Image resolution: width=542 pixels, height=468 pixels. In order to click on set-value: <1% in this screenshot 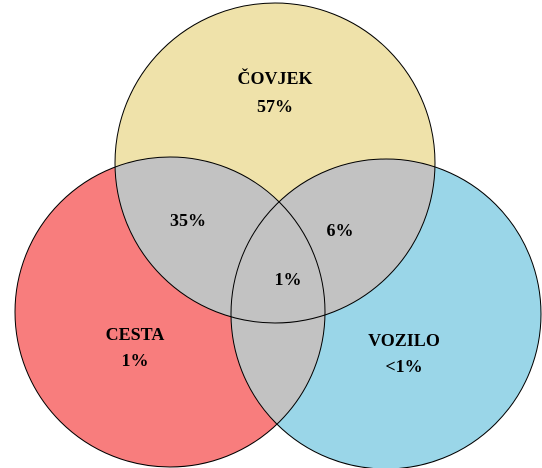, I will do `click(403, 366)`.